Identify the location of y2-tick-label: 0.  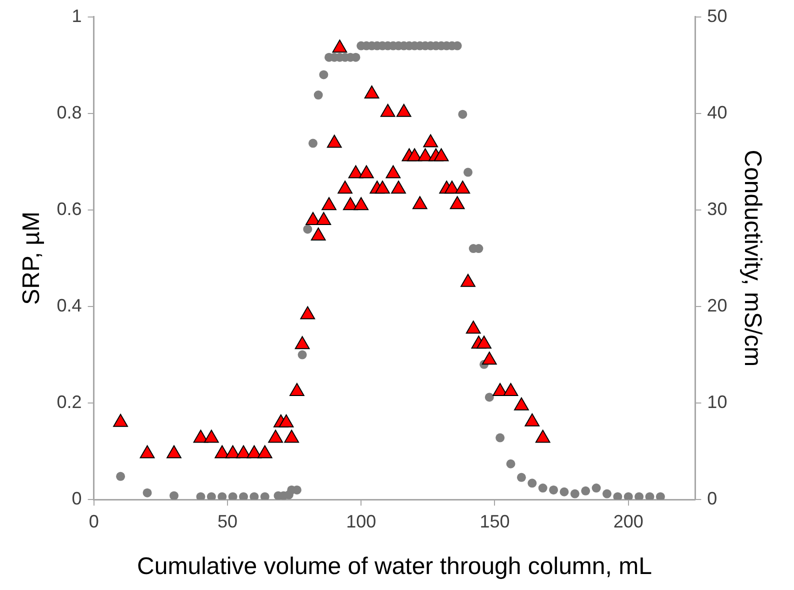
(712, 498).